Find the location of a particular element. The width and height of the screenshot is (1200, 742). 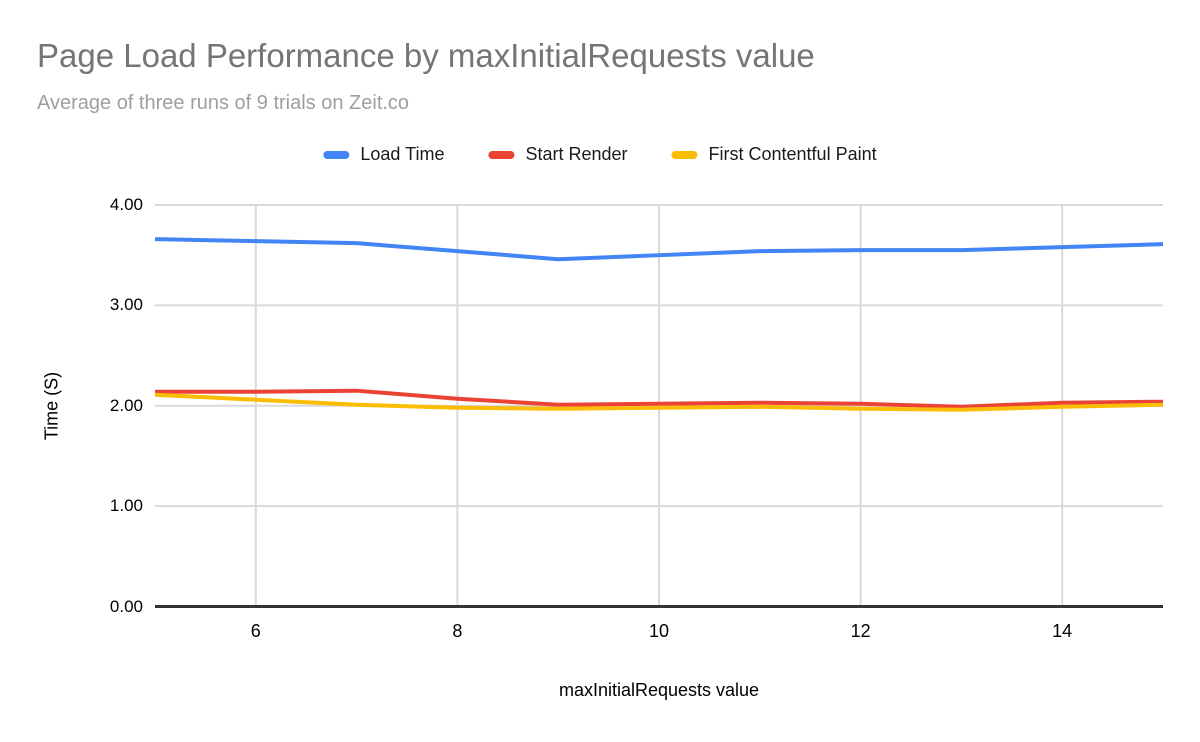

y-tick-label: 1.00 is located at coordinates (126, 506).